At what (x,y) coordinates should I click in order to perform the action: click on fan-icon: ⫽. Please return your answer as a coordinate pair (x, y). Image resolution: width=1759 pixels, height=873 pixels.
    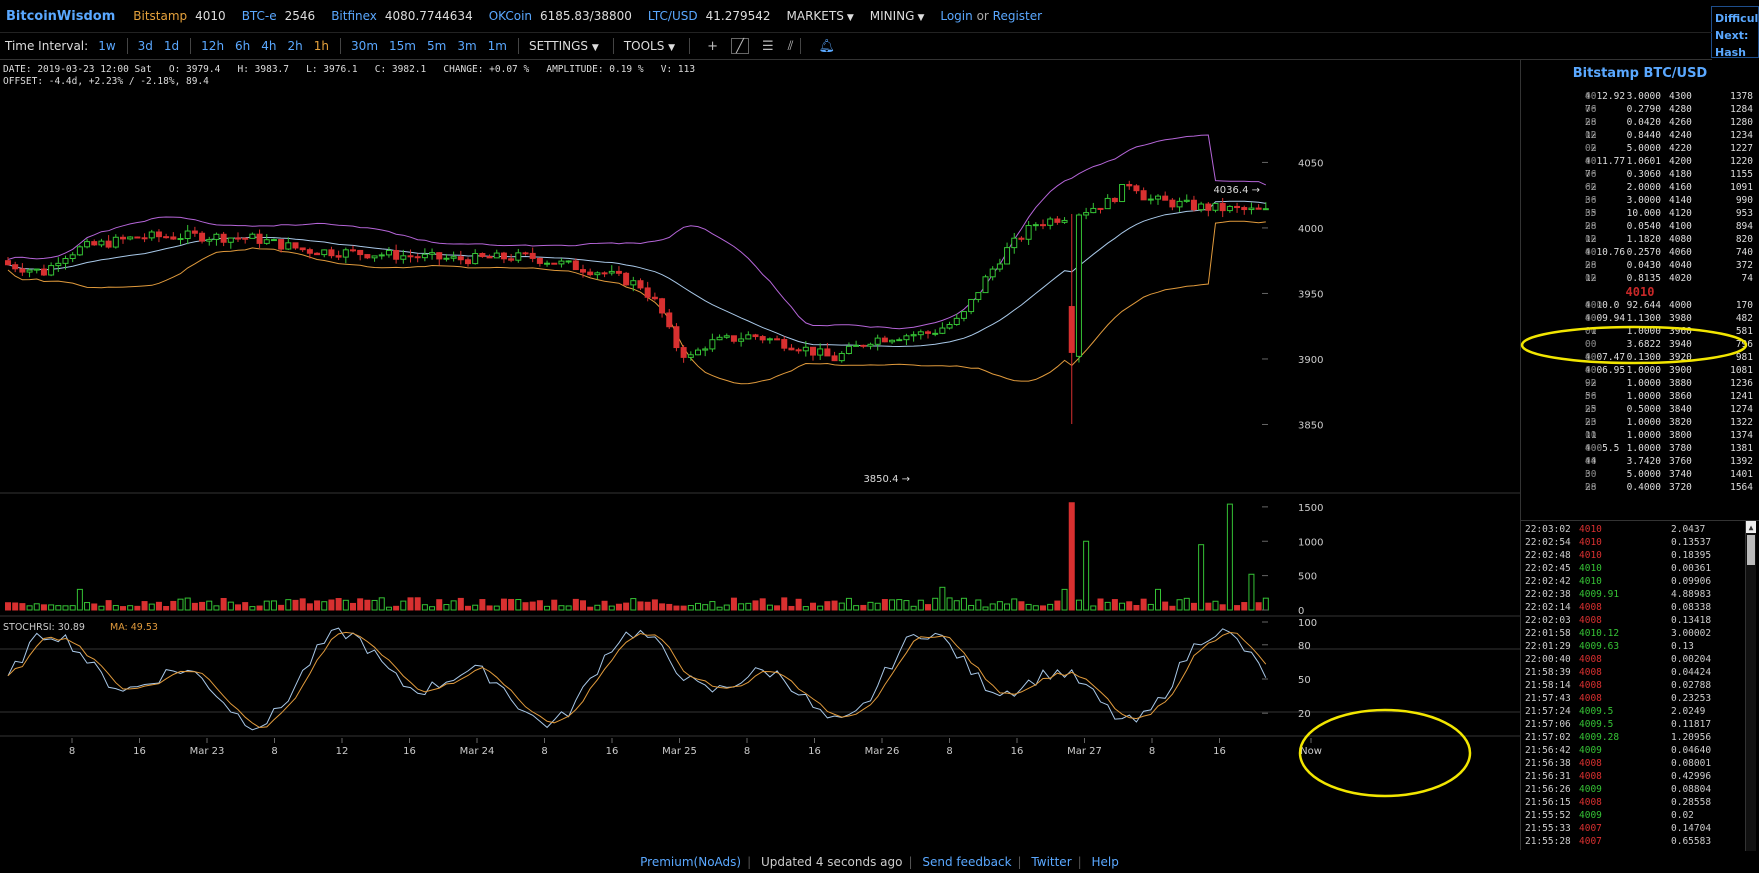
    Looking at the image, I should click on (790, 46).